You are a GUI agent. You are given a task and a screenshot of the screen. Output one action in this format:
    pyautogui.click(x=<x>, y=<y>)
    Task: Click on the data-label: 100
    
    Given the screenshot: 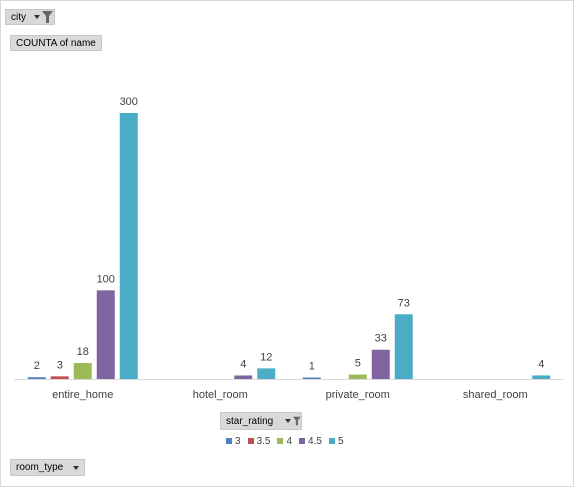 What is the action you would take?
    pyautogui.click(x=106, y=279)
    